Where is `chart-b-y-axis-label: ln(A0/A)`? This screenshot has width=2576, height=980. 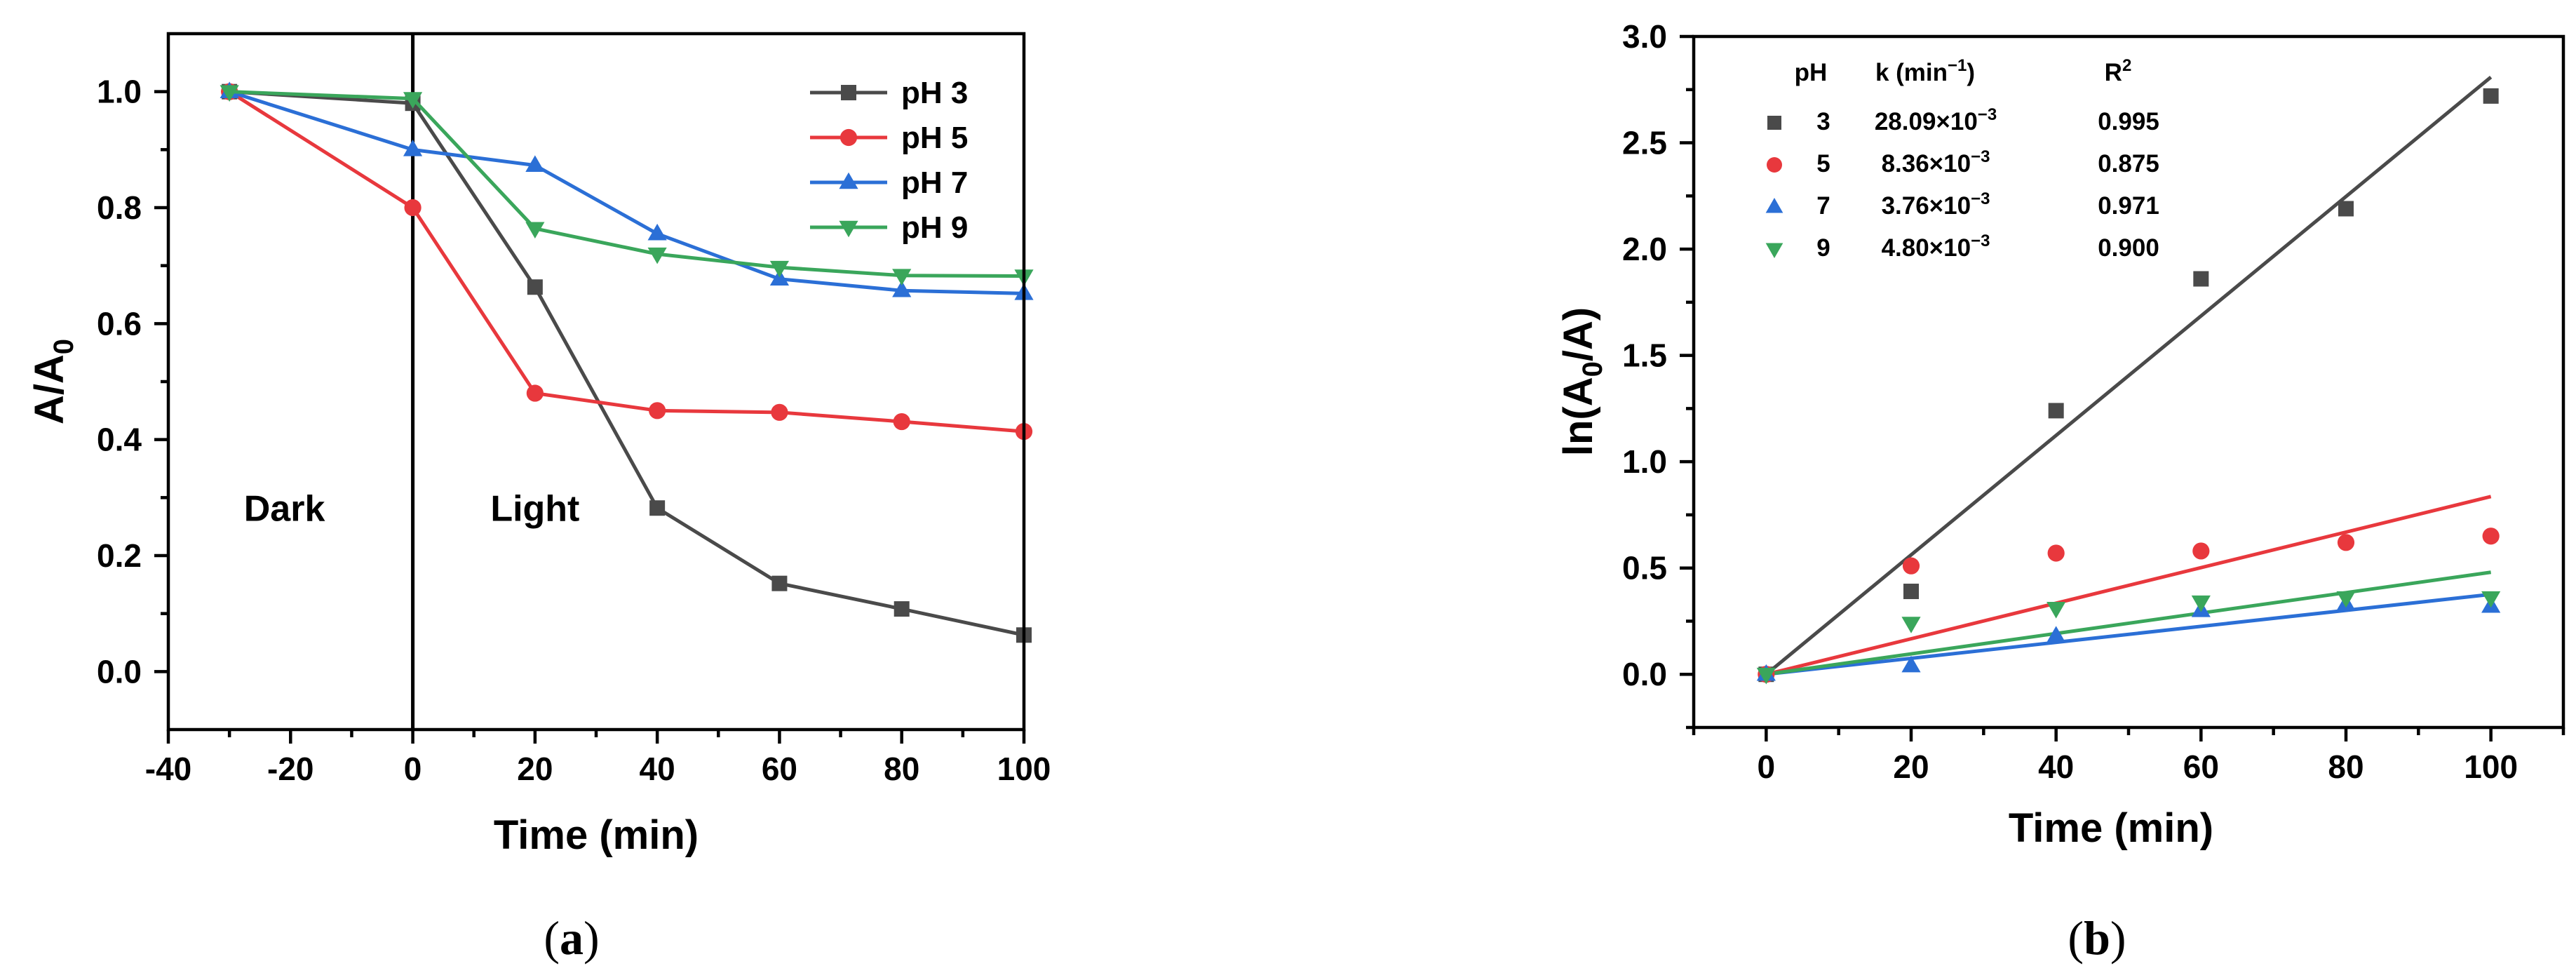 chart-b-y-axis-label: ln(A0/A) is located at coordinates (1582, 382).